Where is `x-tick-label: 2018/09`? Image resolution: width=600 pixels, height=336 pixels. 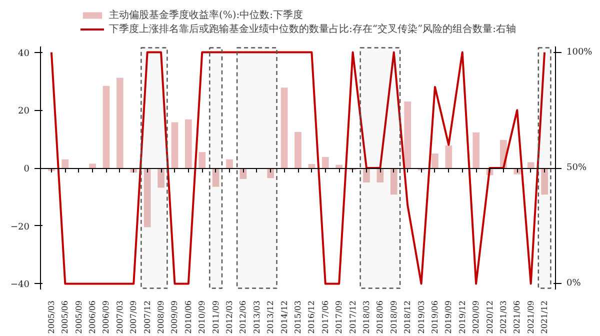 x-tick-label: 2018/09 is located at coordinates (393, 317).